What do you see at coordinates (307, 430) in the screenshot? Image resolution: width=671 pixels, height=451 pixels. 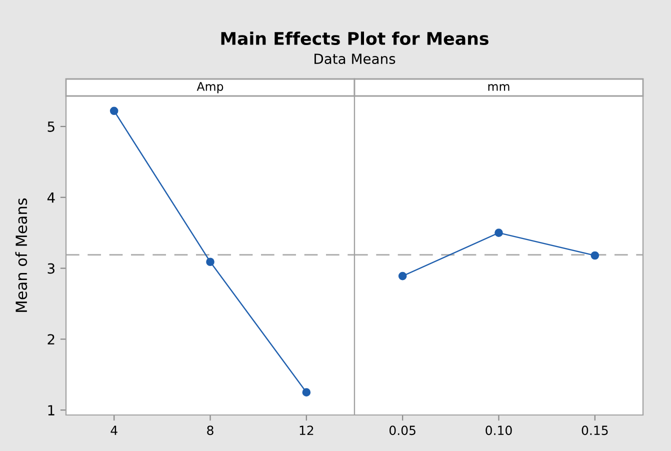 I see `x-tick-label: 12` at bounding box center [307, 430].